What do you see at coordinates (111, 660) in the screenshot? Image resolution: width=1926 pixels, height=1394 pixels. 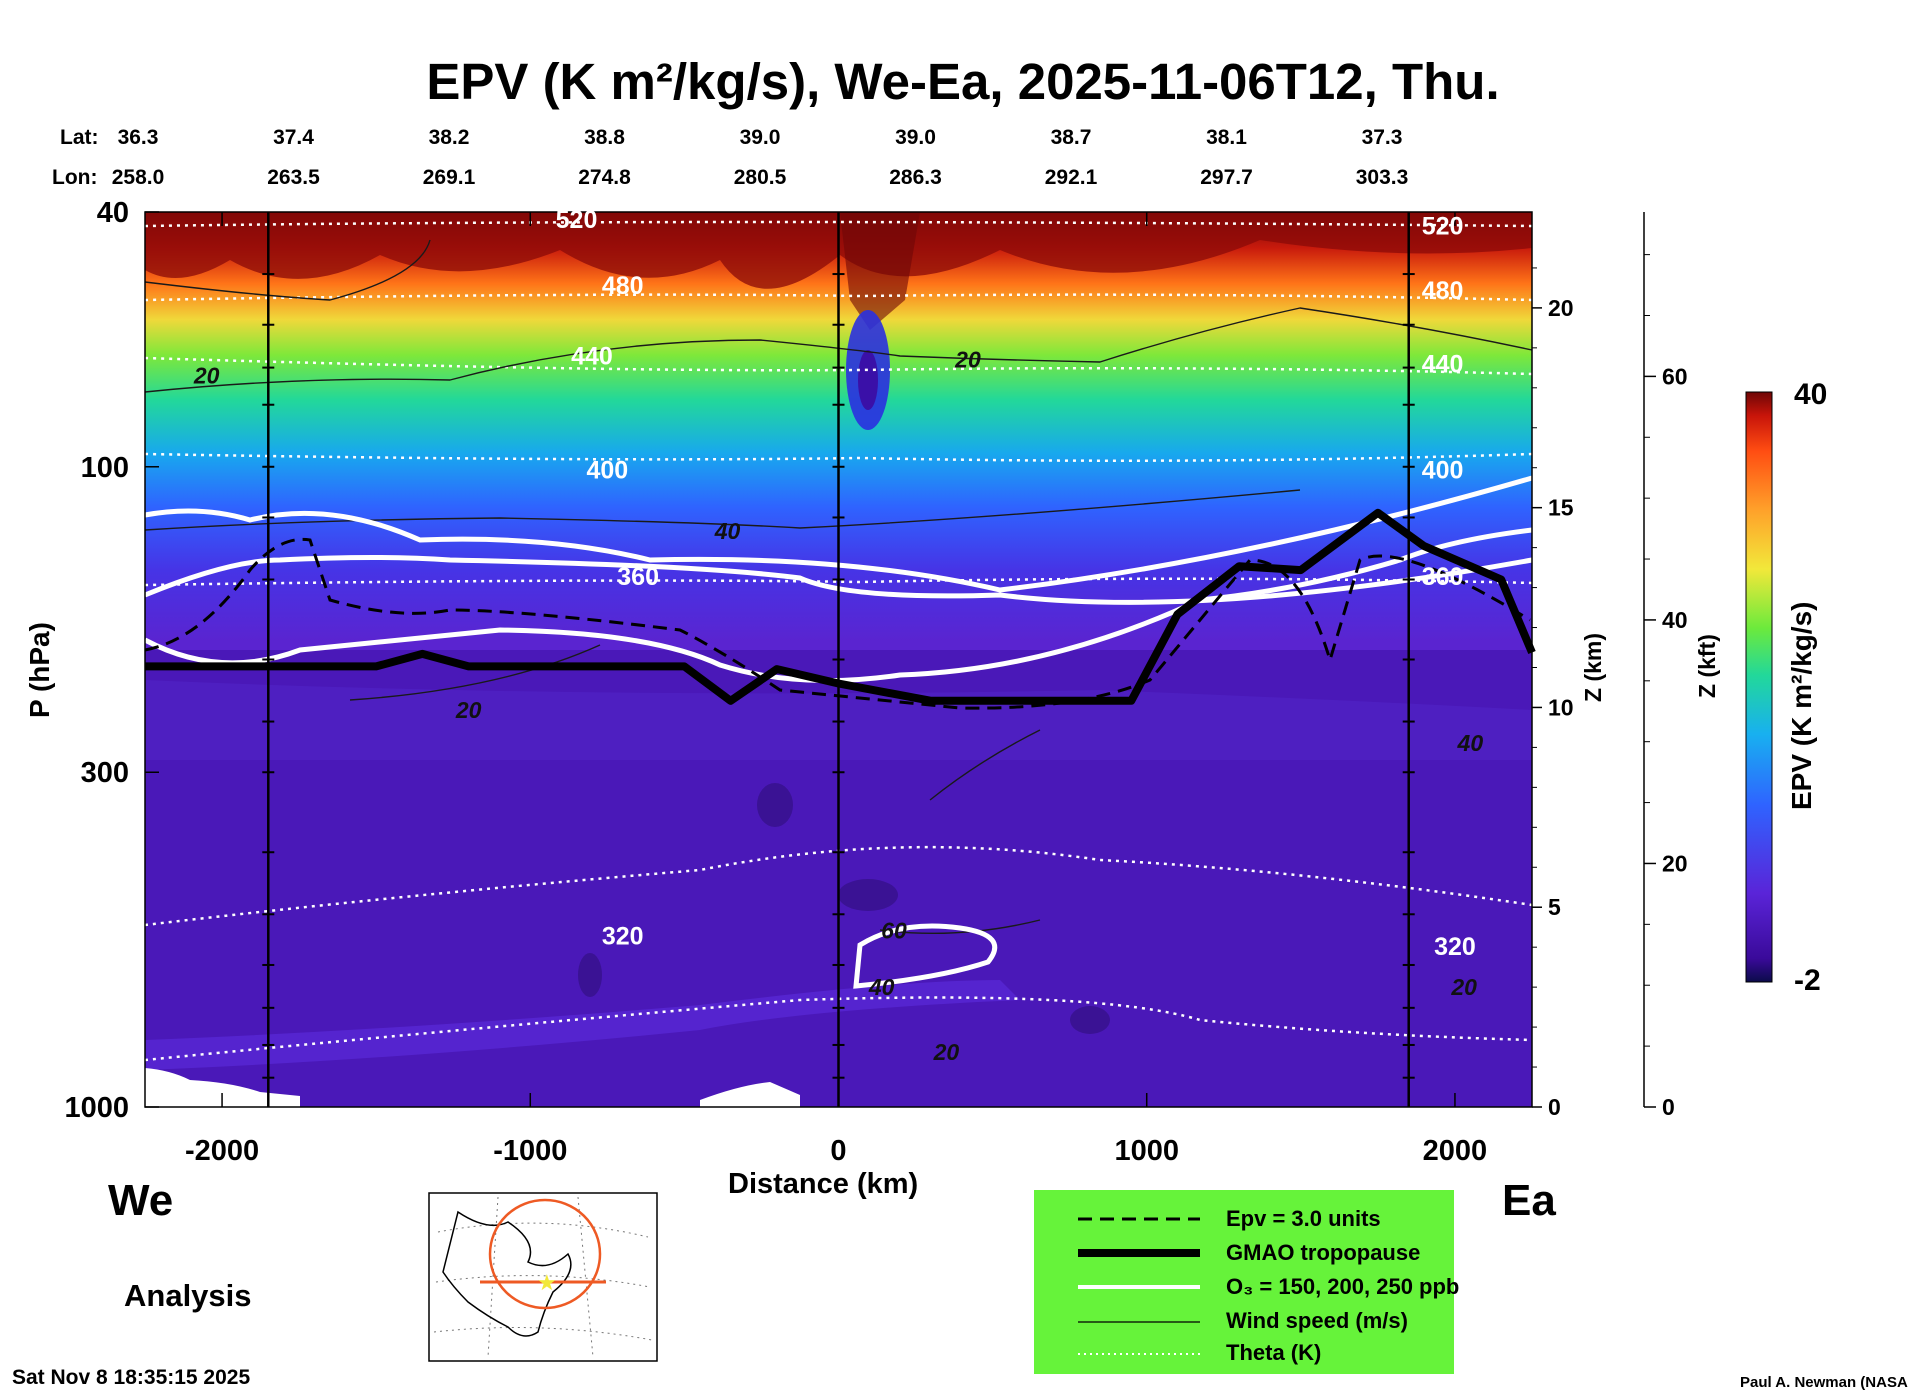 I see `p-axis-ticks: 40 100 300 1000` at bounding box center [111, 660].